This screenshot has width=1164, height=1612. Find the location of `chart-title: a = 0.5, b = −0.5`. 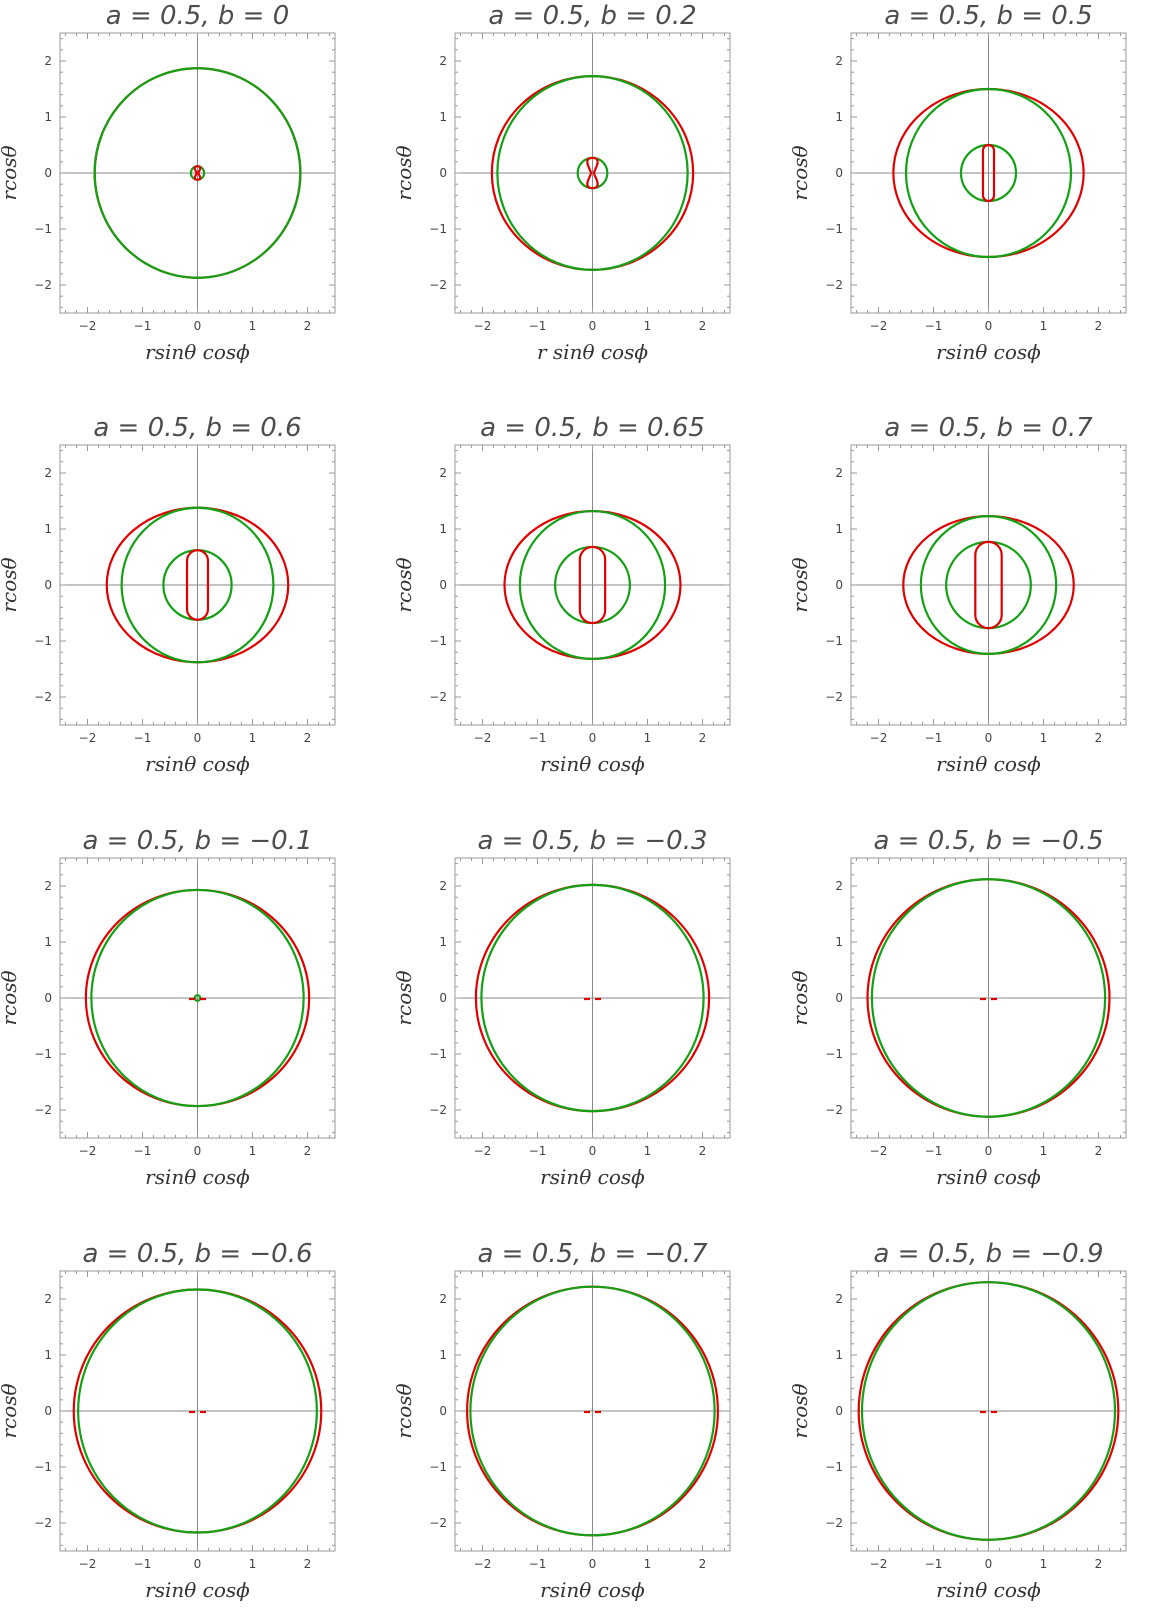

chart-title: a = 0.5, b = −0.5 is located at coordinates (988, 841).